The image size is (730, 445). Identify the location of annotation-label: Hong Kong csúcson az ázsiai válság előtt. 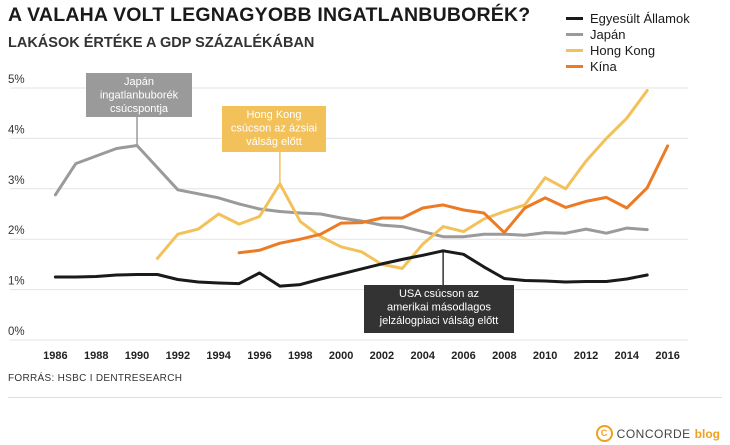
(274, 128).